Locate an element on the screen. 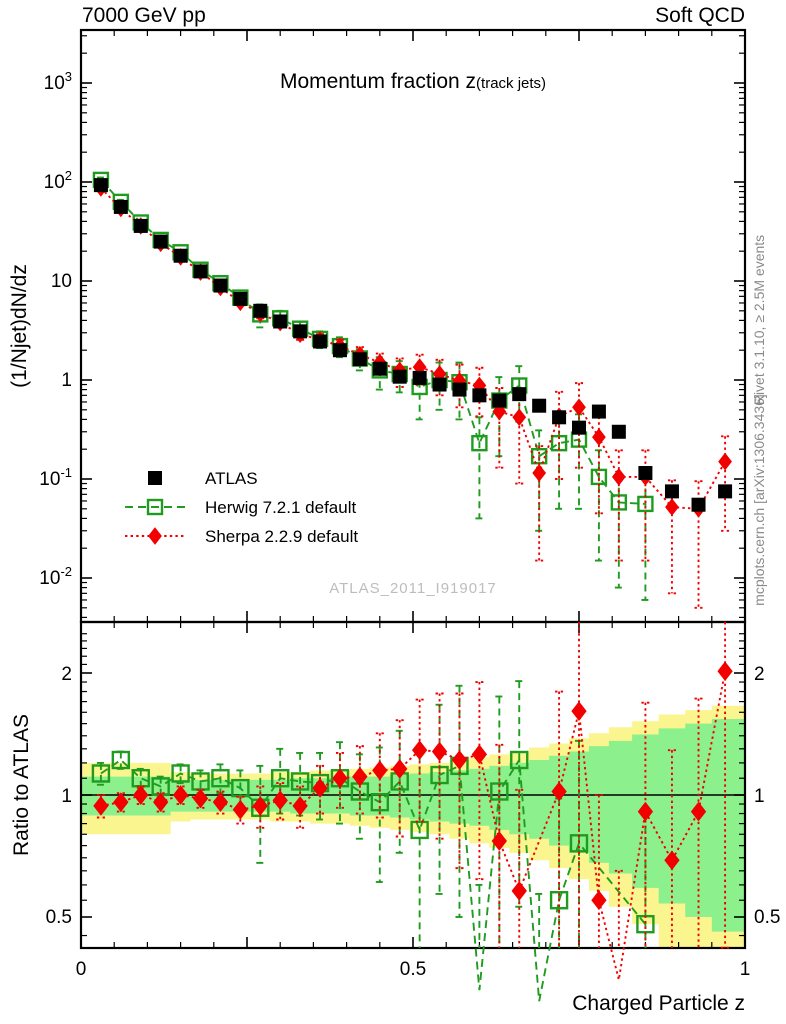  ratio-ytick-05-left: 0.5 is located at coordinates (59, 917).